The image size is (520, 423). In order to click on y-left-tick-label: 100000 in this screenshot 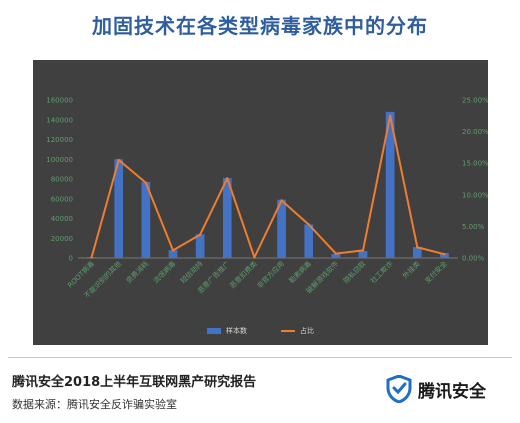, I will do `click(59, 160)`.